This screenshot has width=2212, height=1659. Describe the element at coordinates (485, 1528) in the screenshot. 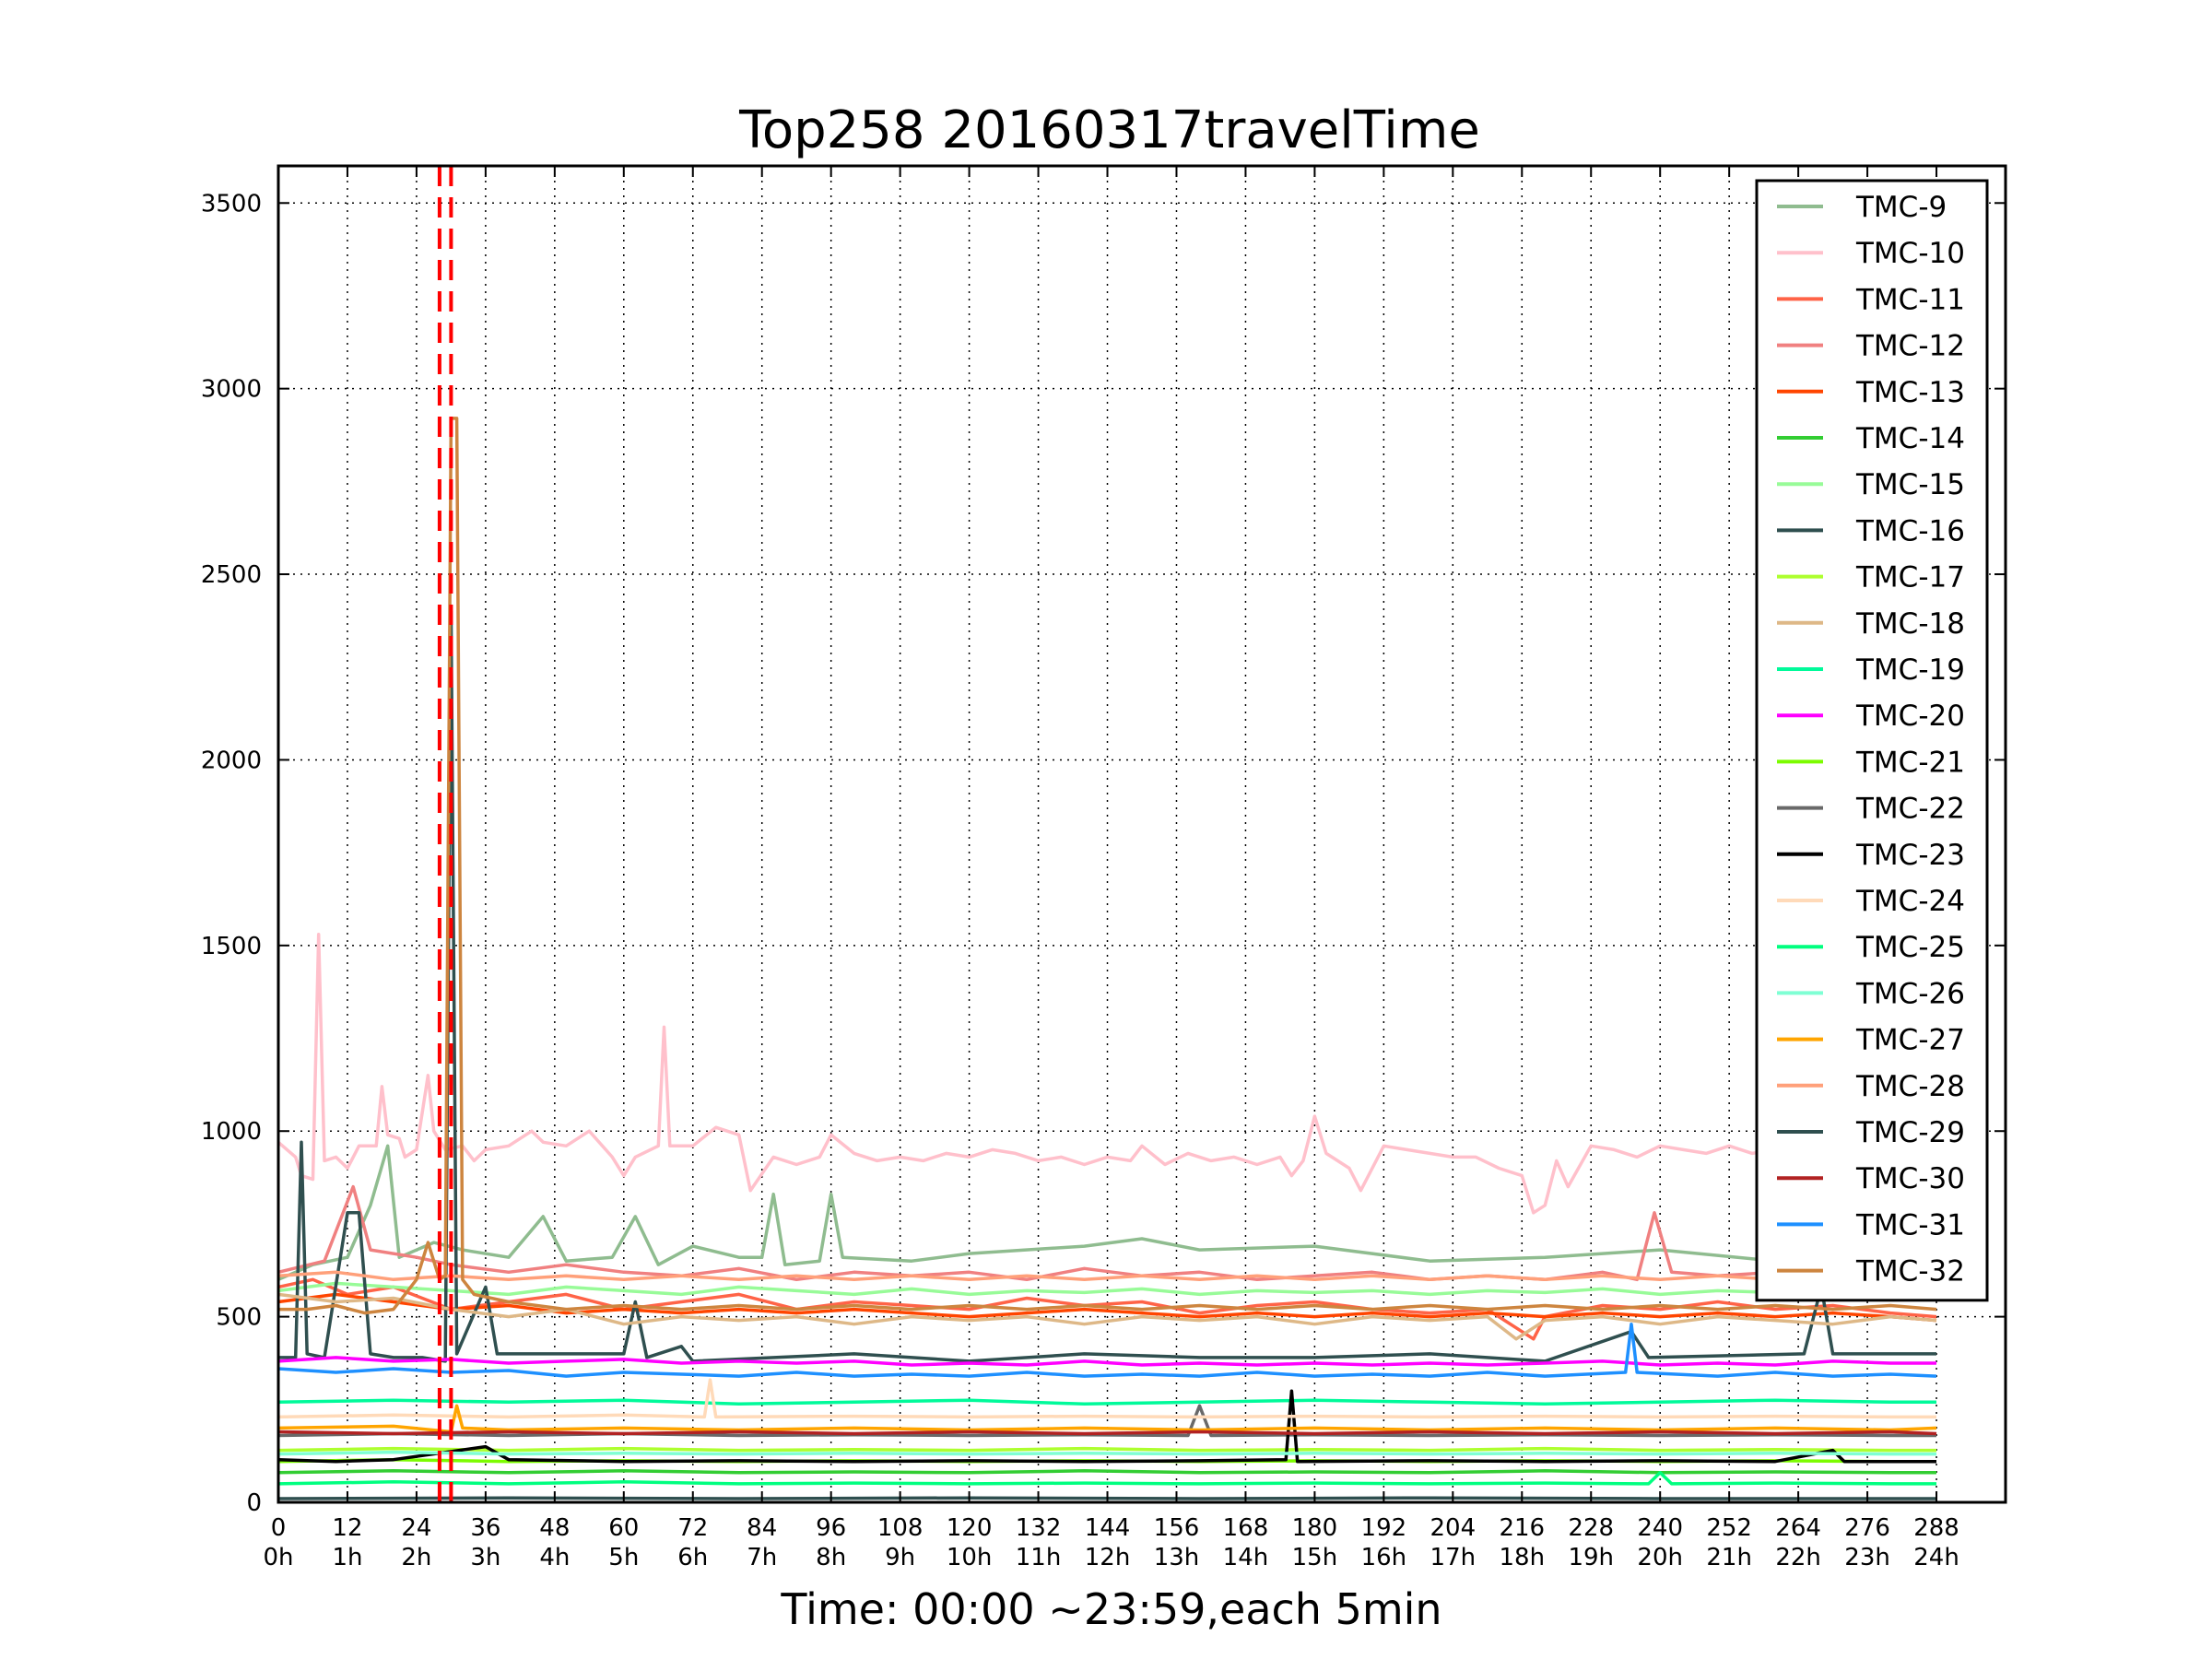

I see `x-tick-label: 36` at that location.